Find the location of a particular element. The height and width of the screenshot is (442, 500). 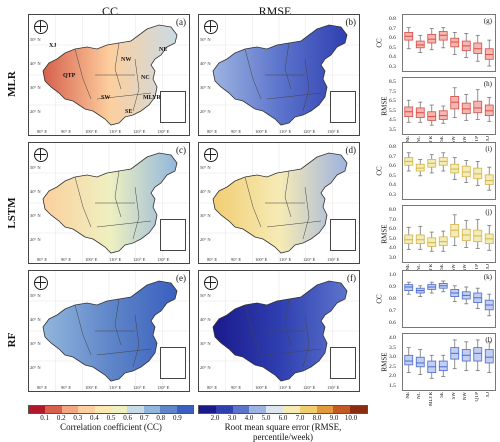

y-tick-label: 3.5 is located at coordinates (392, 130).